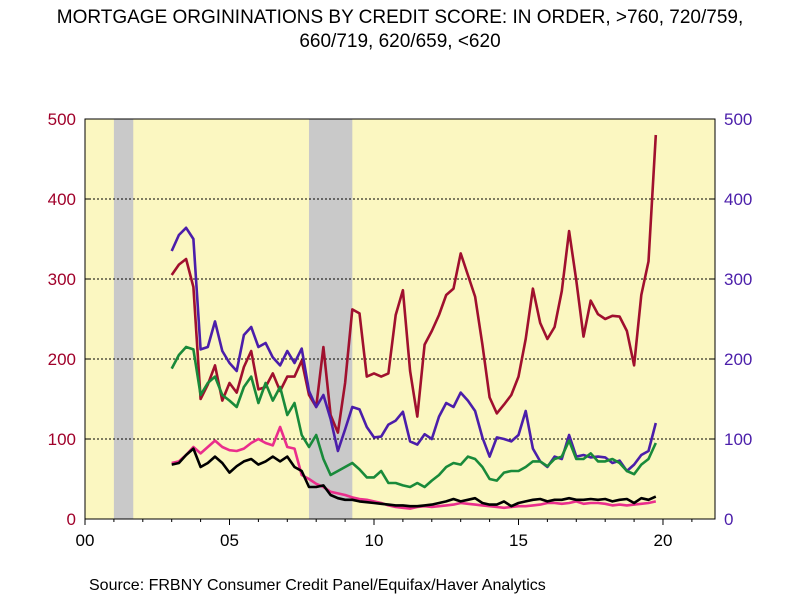 Image resolution: width=800 pixels, height=600 pixels. What do you see at coordinates (738, 119) in the screenshot?
I see `right-tick-label-500: 500` at bounding box center [738, 119].